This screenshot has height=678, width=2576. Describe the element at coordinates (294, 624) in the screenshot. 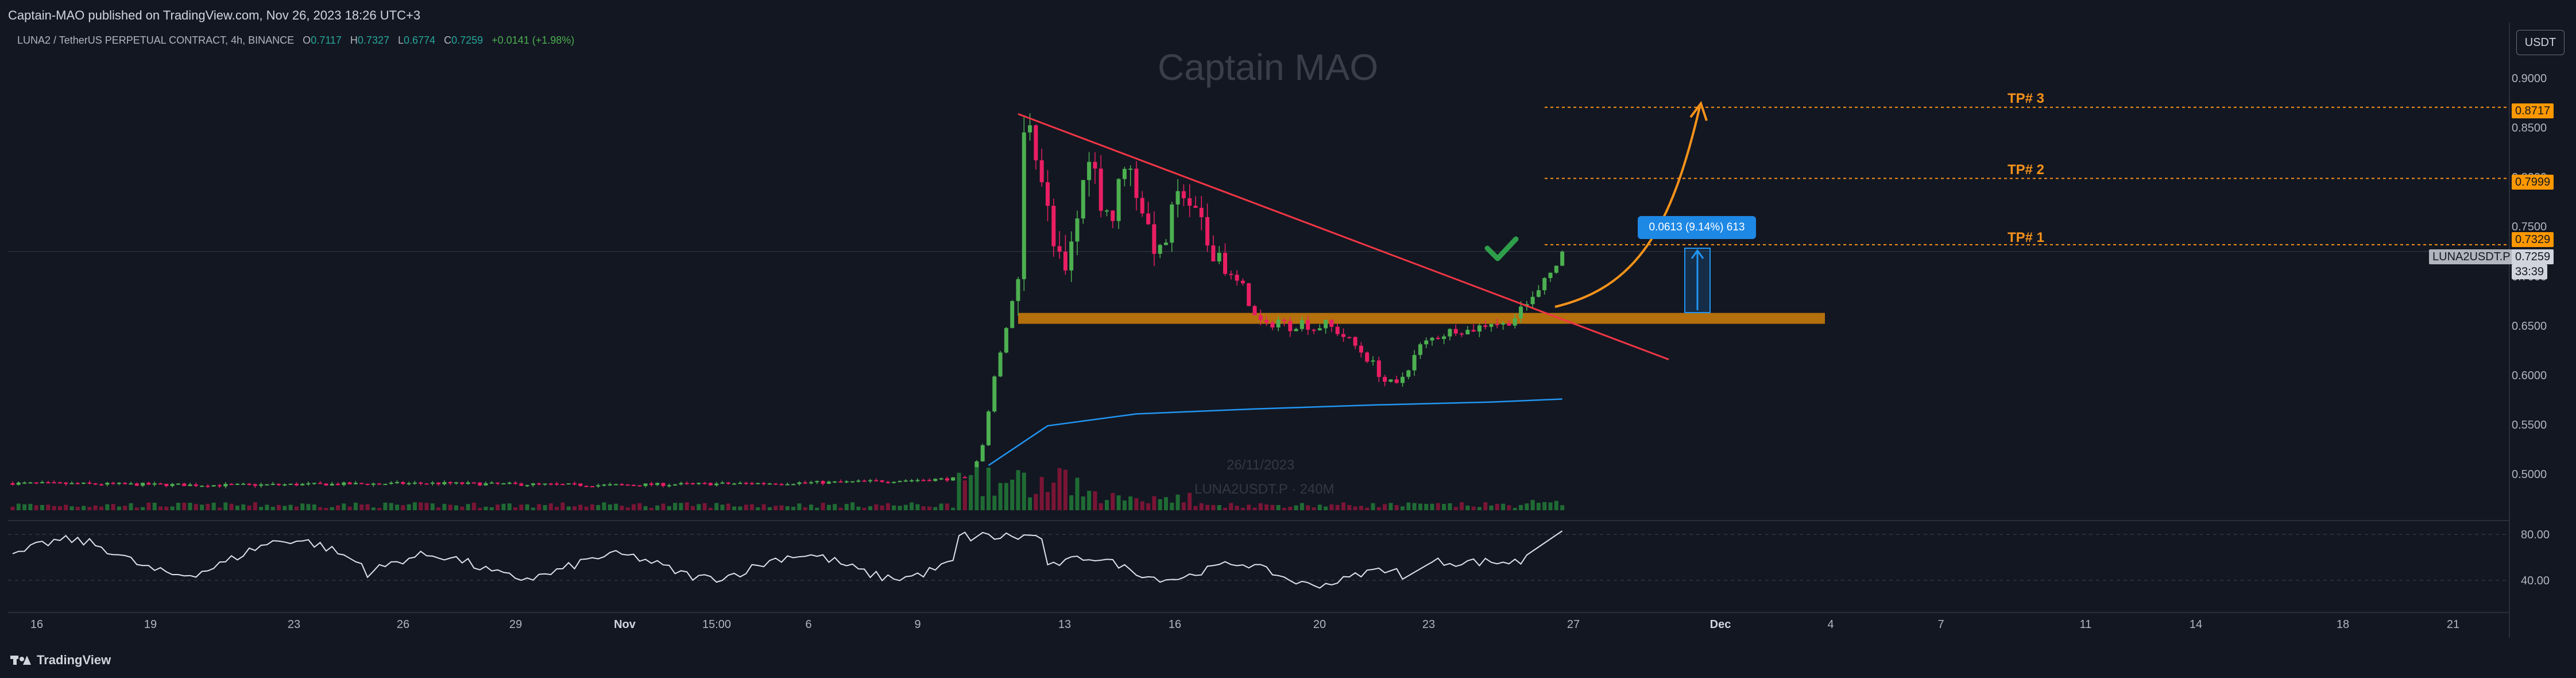

I see `time-tick: 23` at that location.